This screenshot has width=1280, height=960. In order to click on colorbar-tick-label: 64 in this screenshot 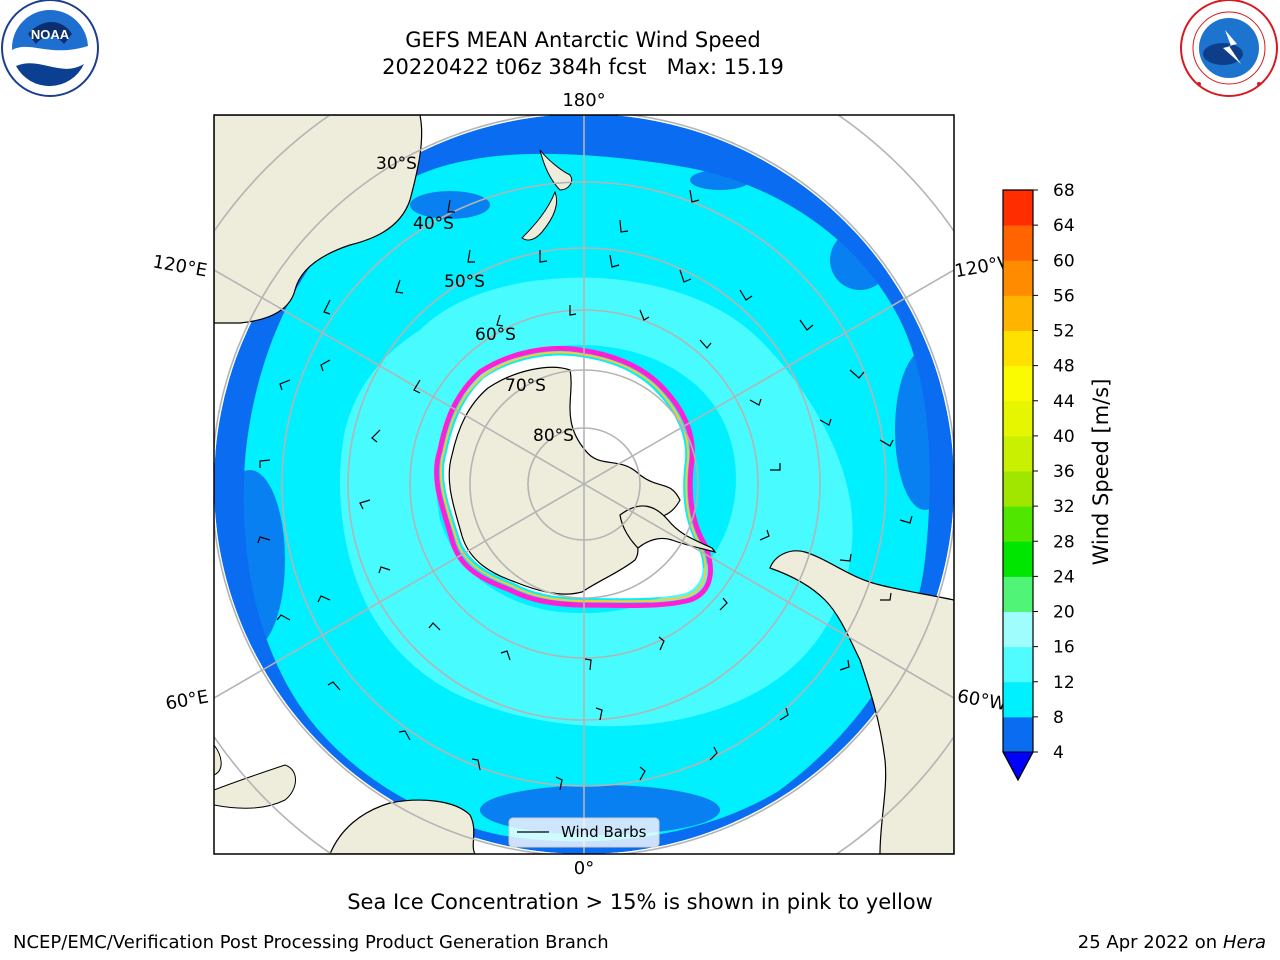, I will do `click(1064, 226)`.